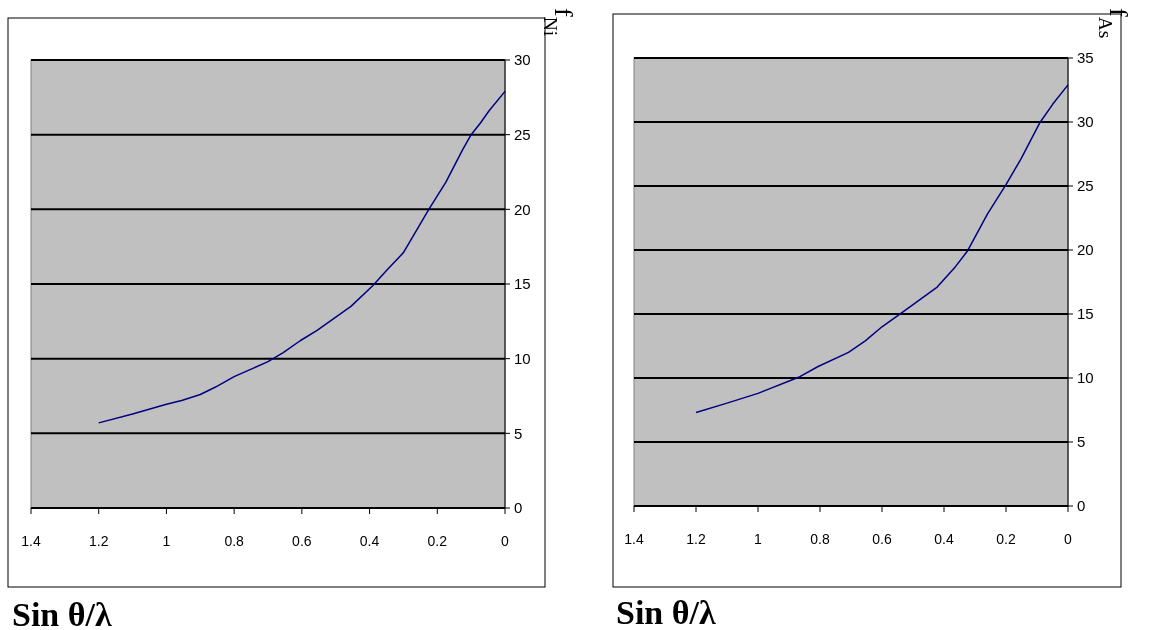 The width and height of the screenshot is (1152, 630). I want to click on y-tick-label: 35, so click(1085, 58).